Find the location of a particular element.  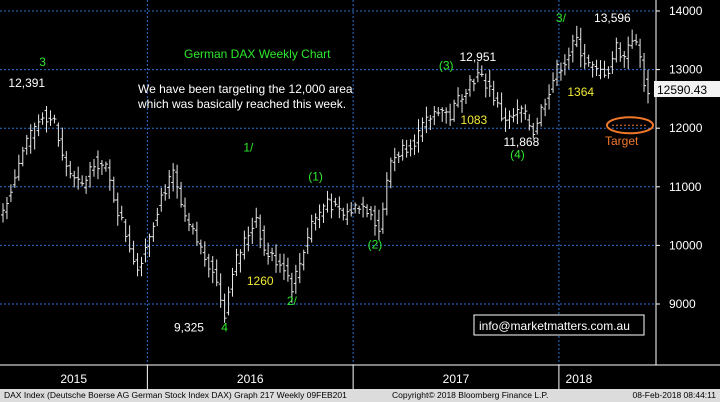

commentary-line-1: We have been targeting the 12,000 area is located at coordinates (245, 89).